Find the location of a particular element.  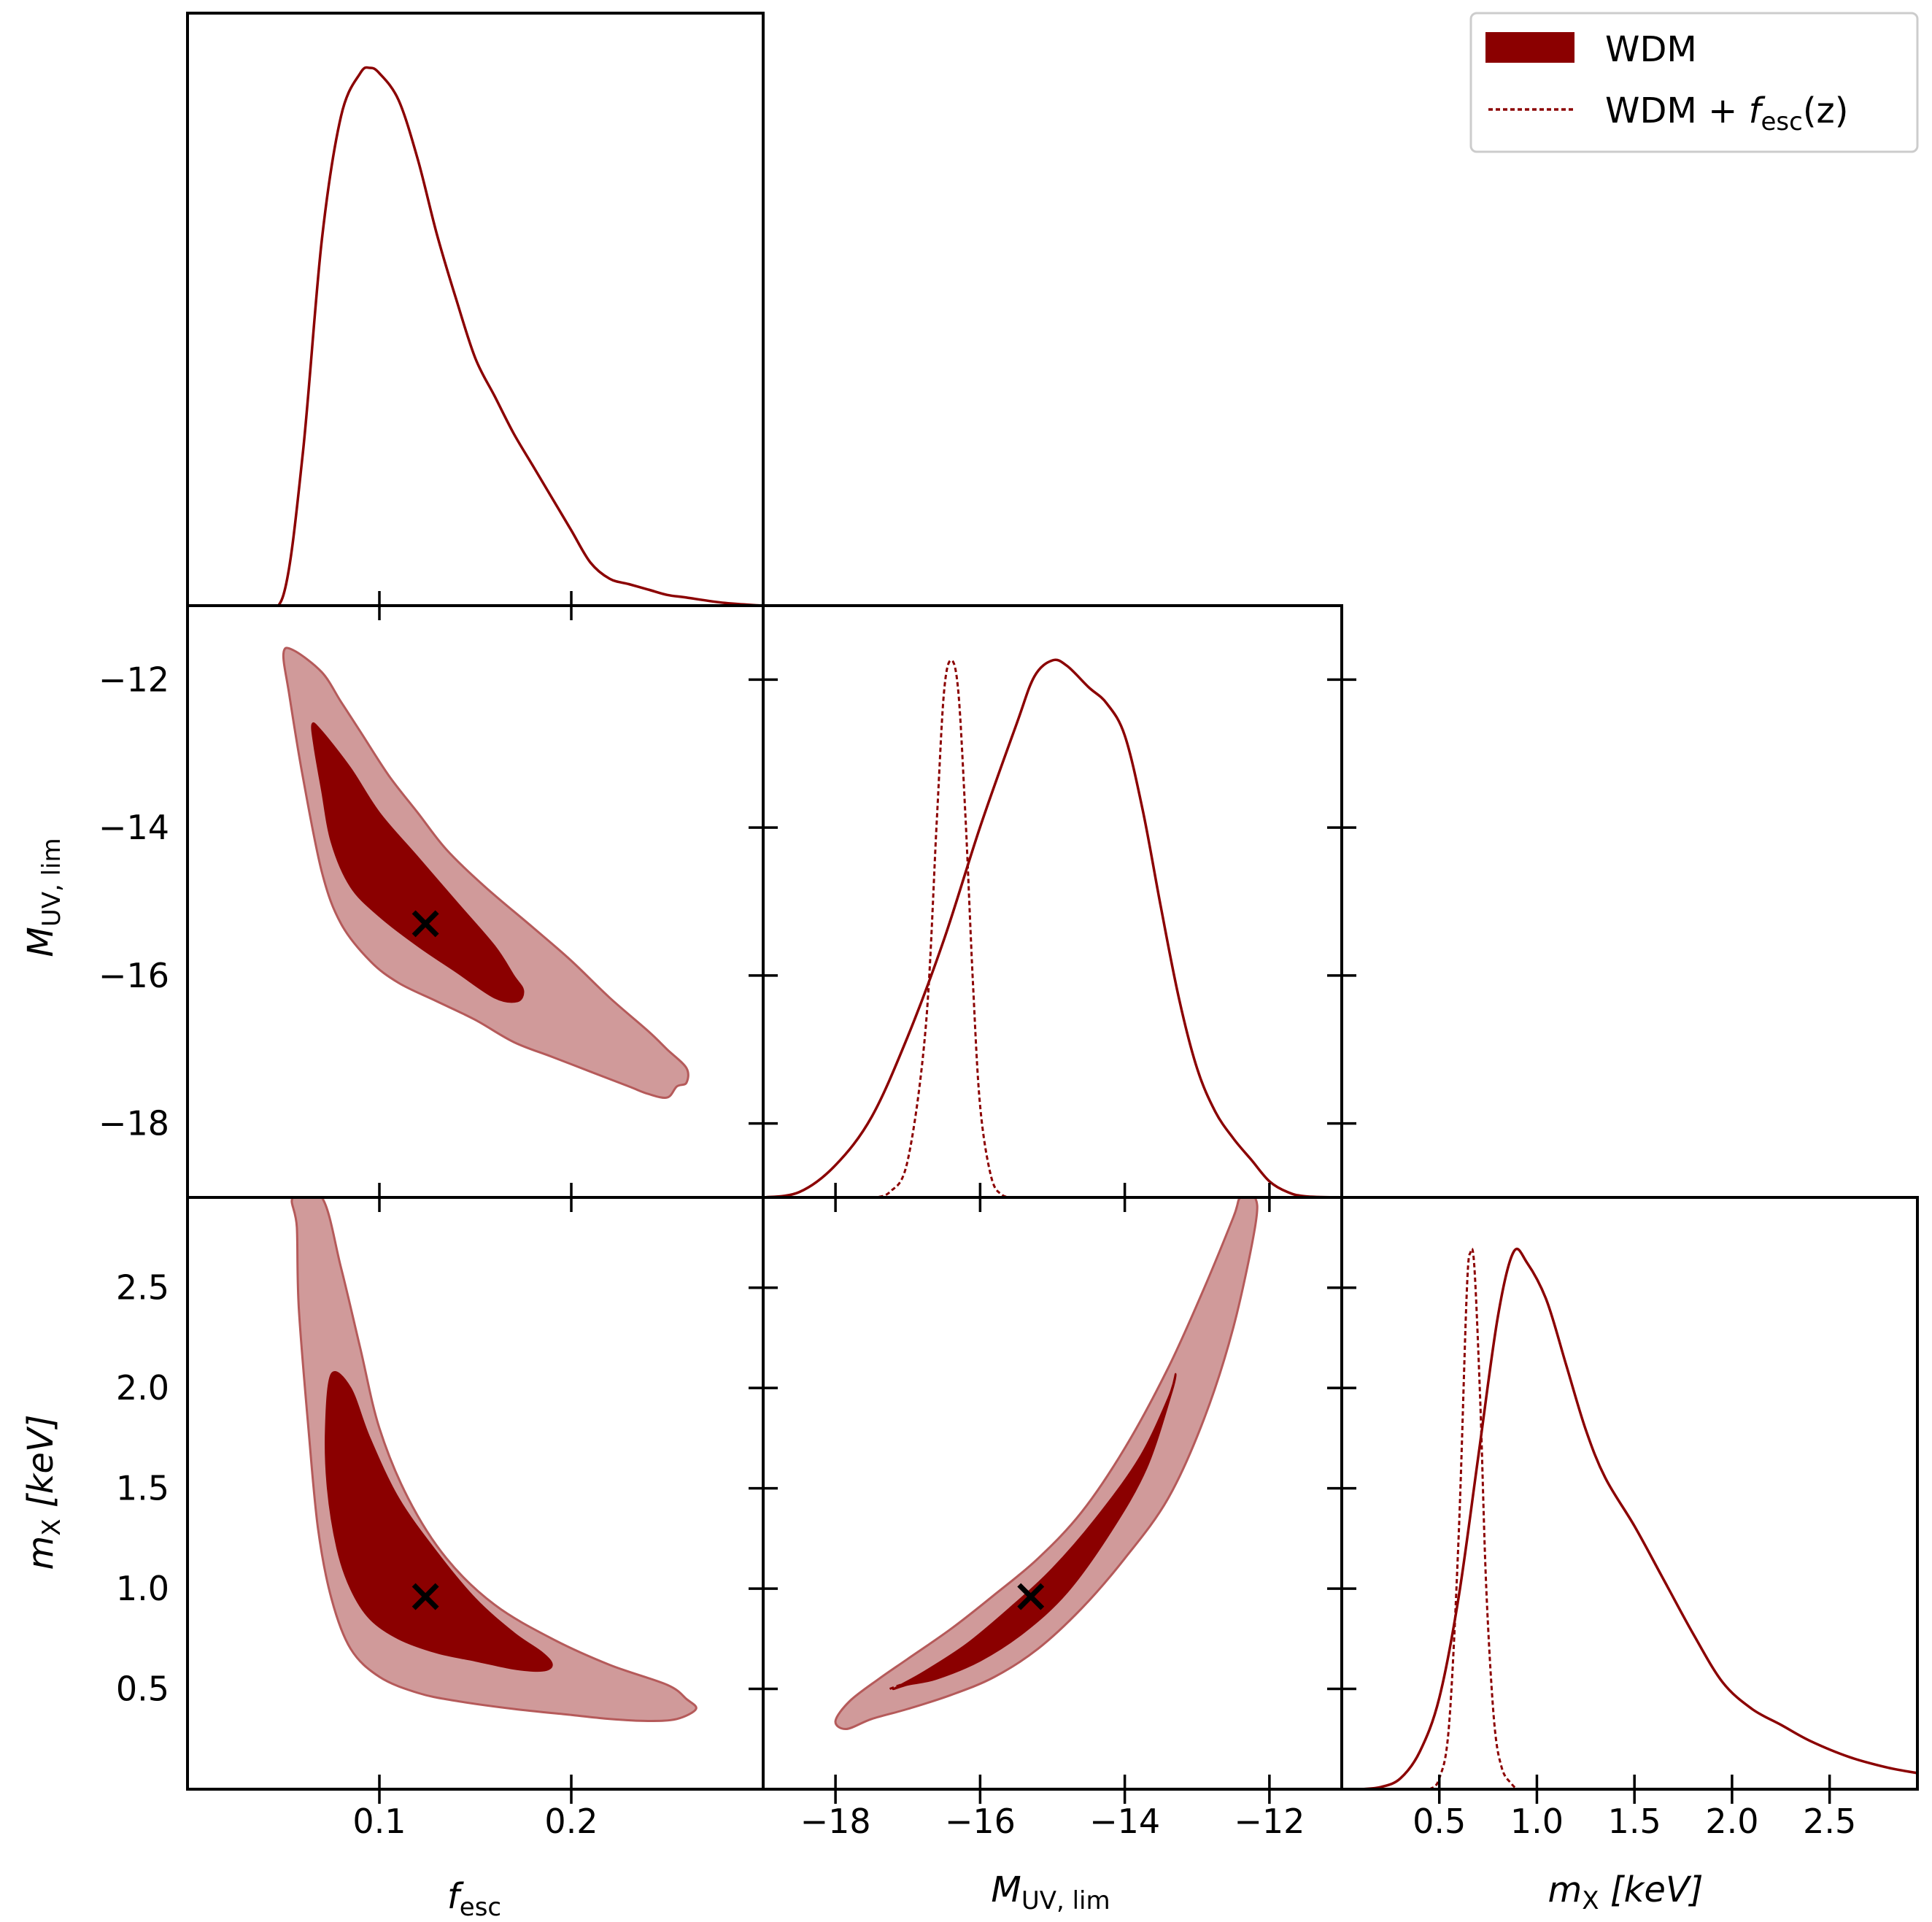

contour-fesc-muv-outer is located at coordinates (485, 873).